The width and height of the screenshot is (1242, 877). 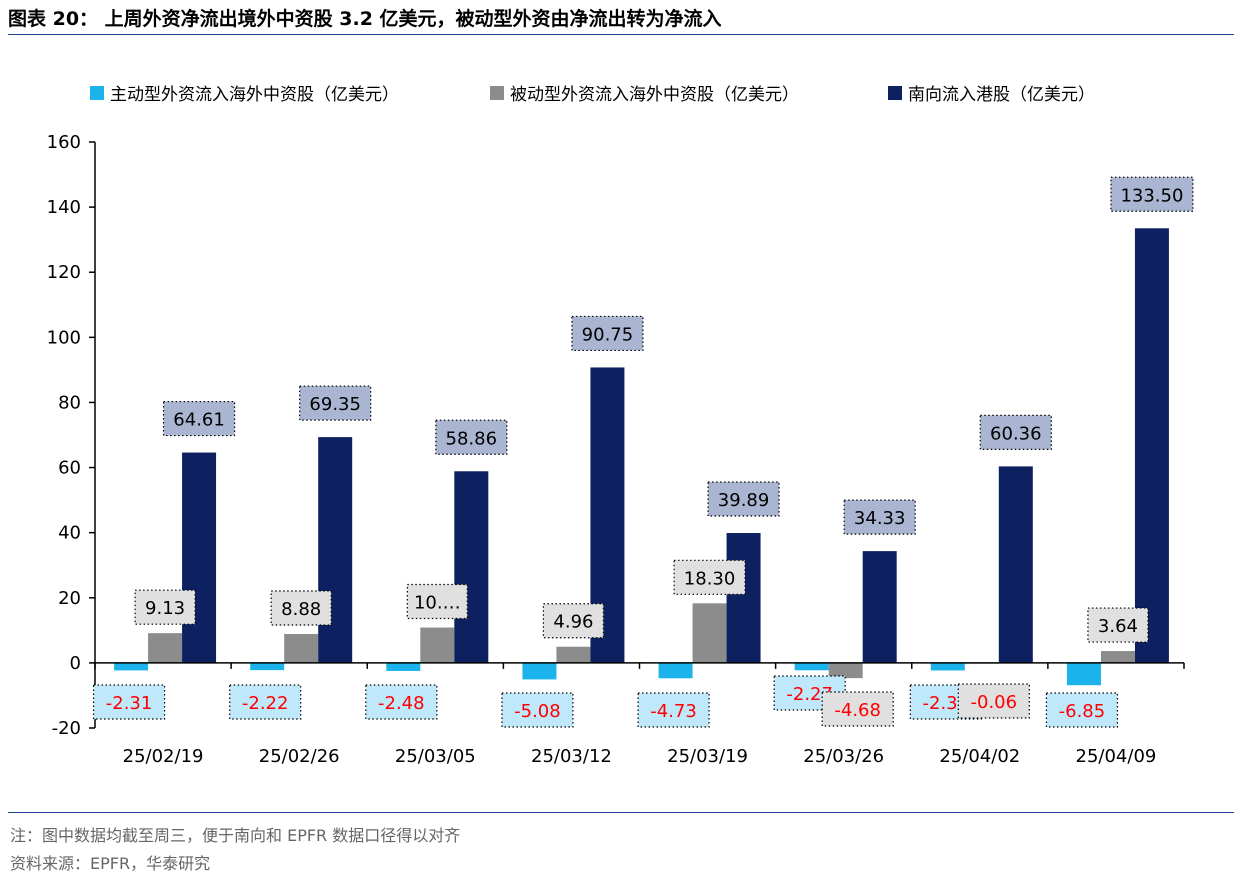 I want to click on x-tick-label: 25/02/19, so click(x=163, y=756).